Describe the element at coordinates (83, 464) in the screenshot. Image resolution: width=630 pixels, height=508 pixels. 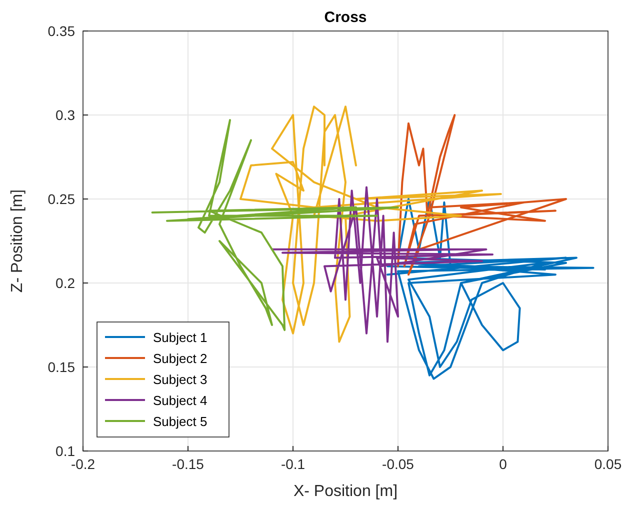
I see `x-tick-label: -0.2` at that location.